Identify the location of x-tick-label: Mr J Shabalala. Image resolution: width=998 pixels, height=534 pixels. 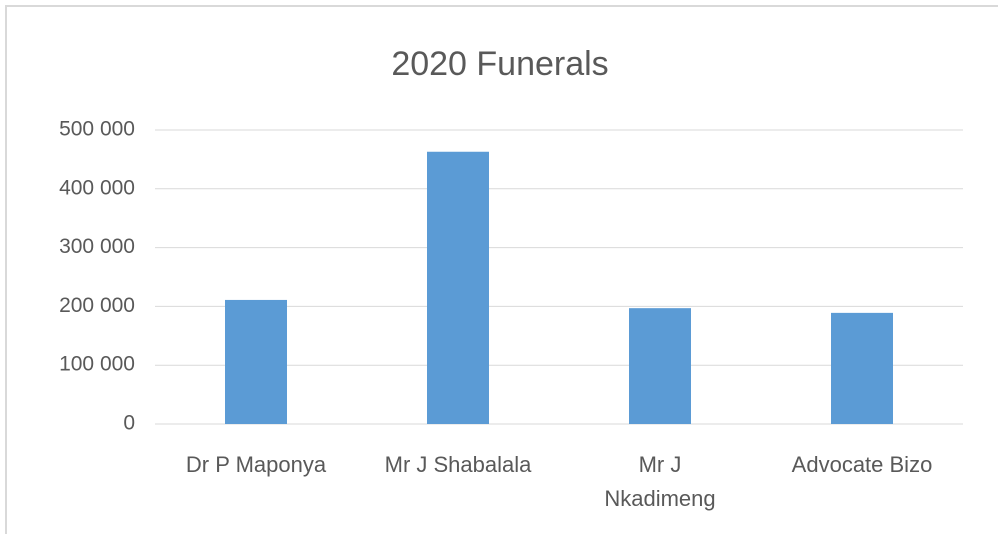
(459, 464).